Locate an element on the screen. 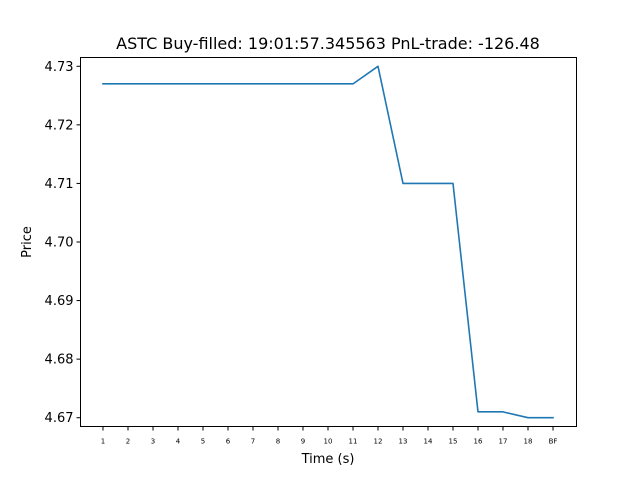 This screenshot has width=640, height=480. x-tick-label: 3 is located at coordinates (153, 442).